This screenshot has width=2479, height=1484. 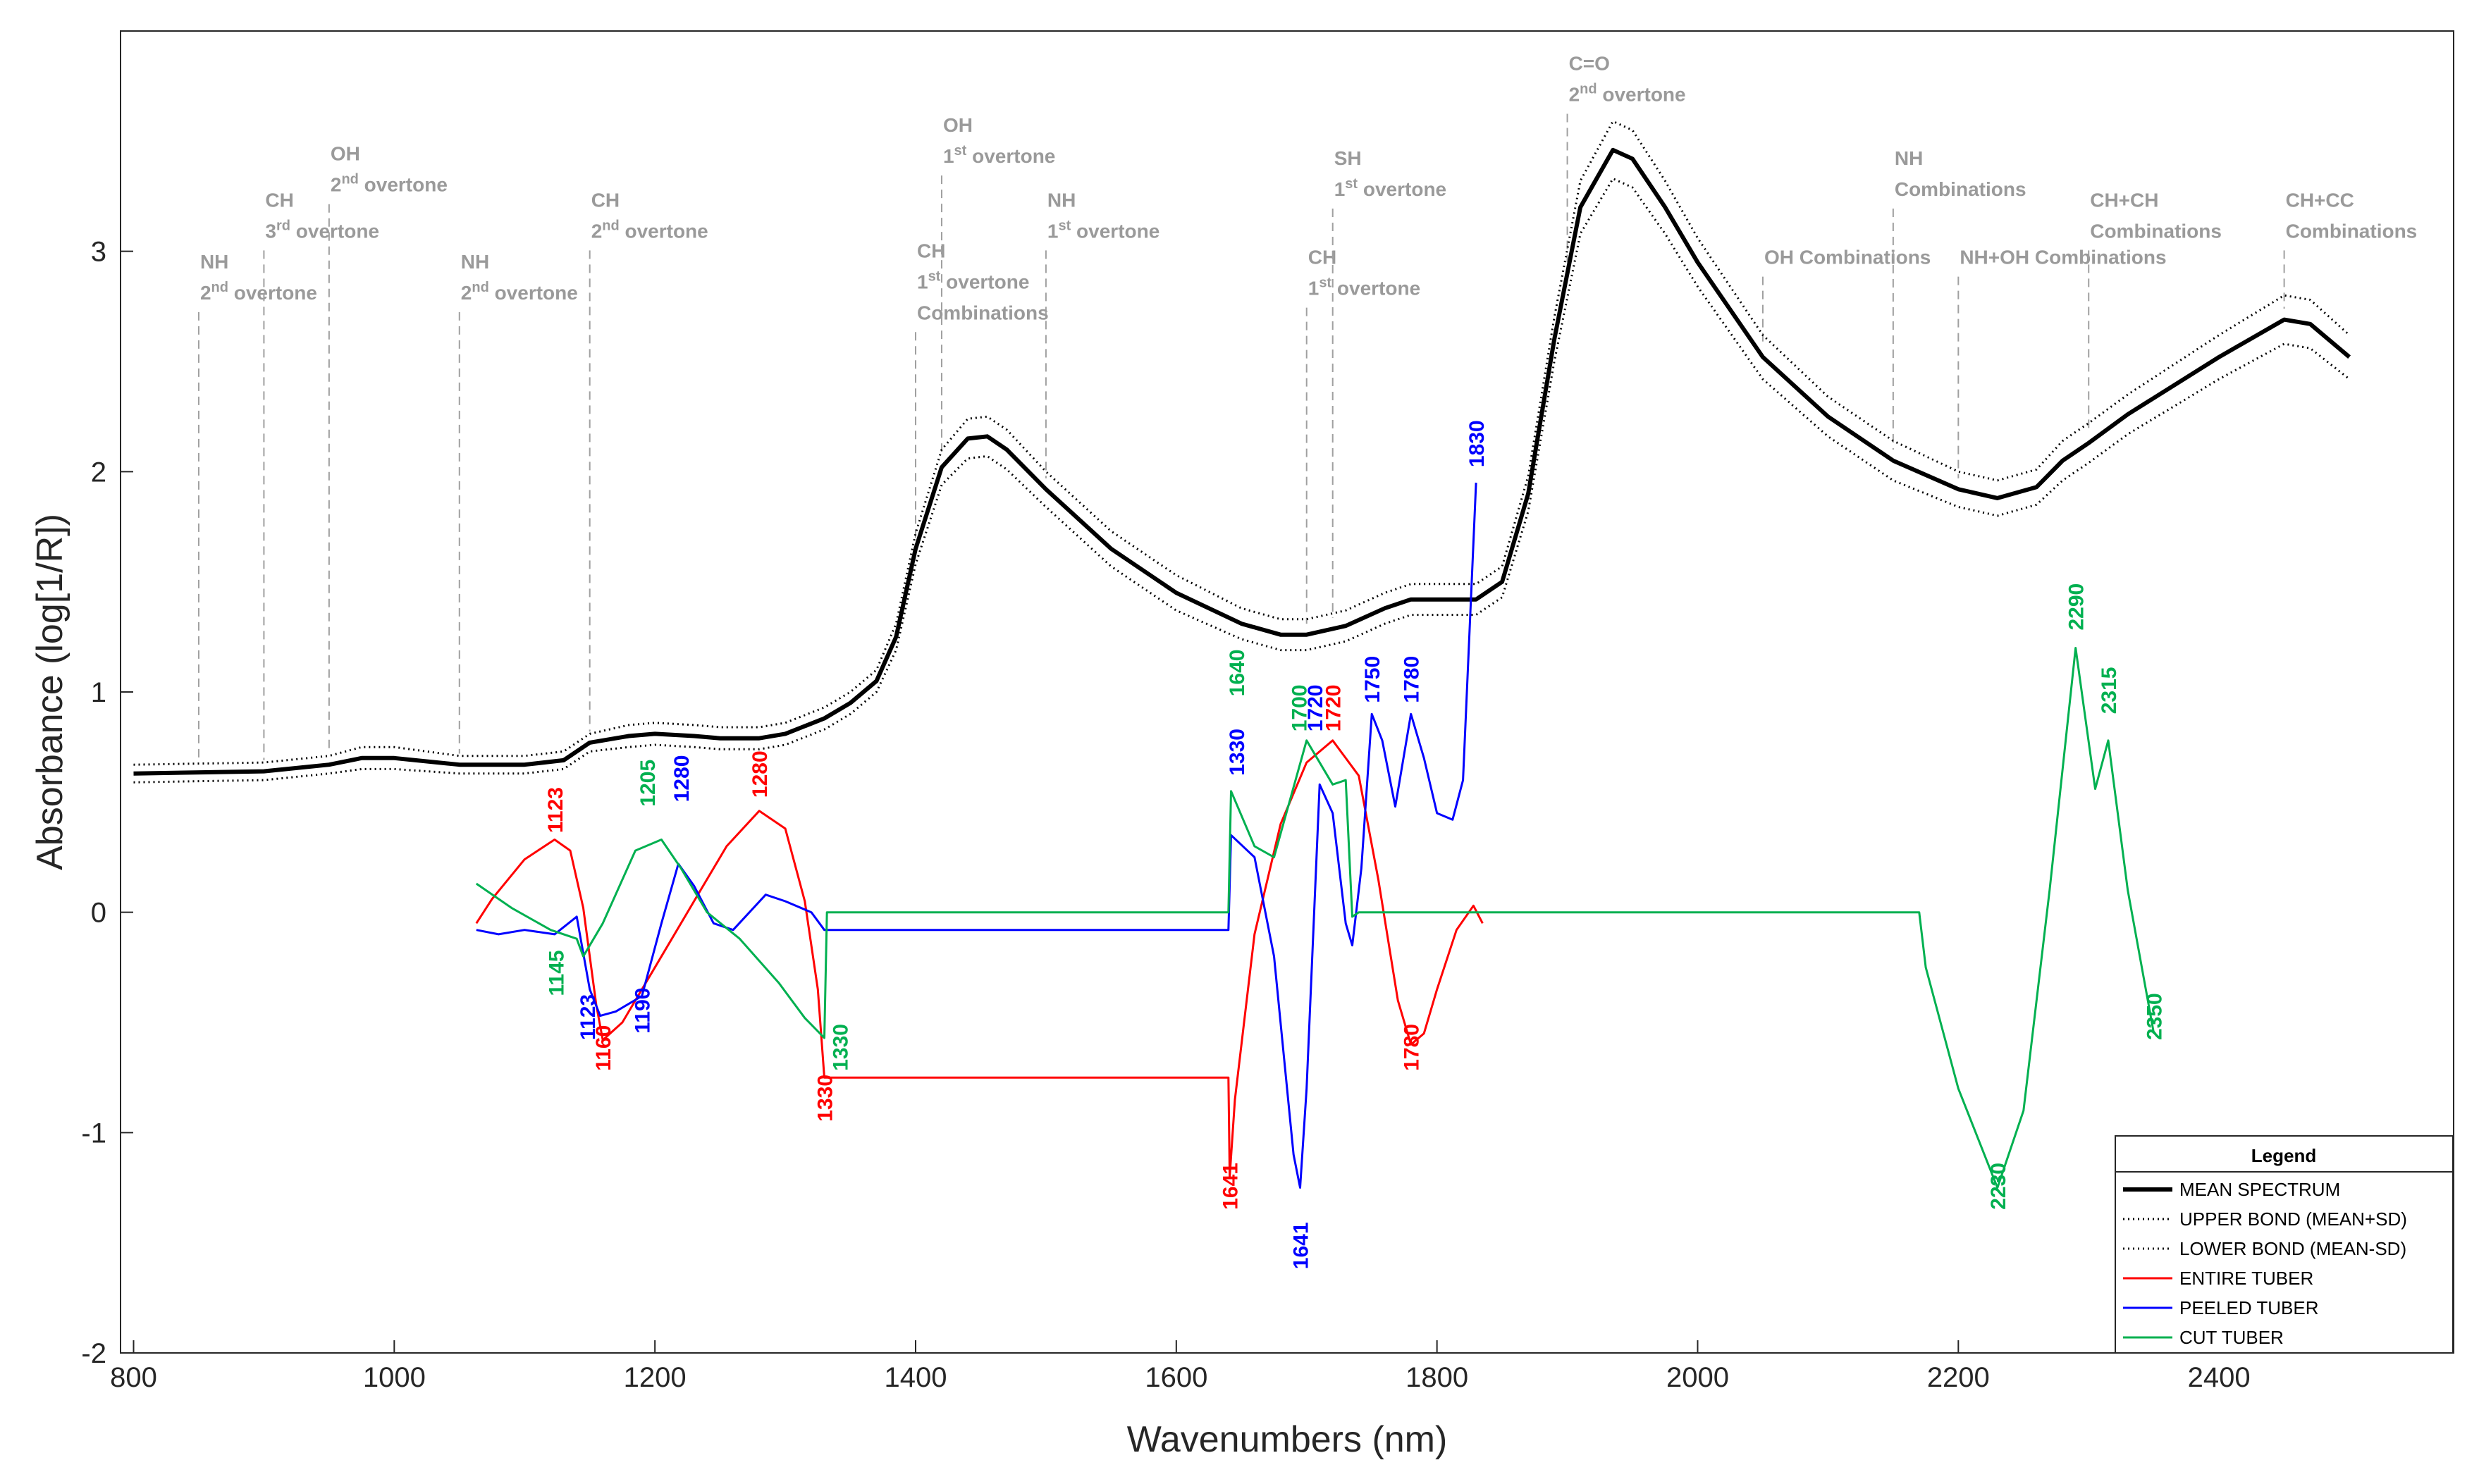 I want to click on band-label: CH+CC, so click(x=2320, y=200).